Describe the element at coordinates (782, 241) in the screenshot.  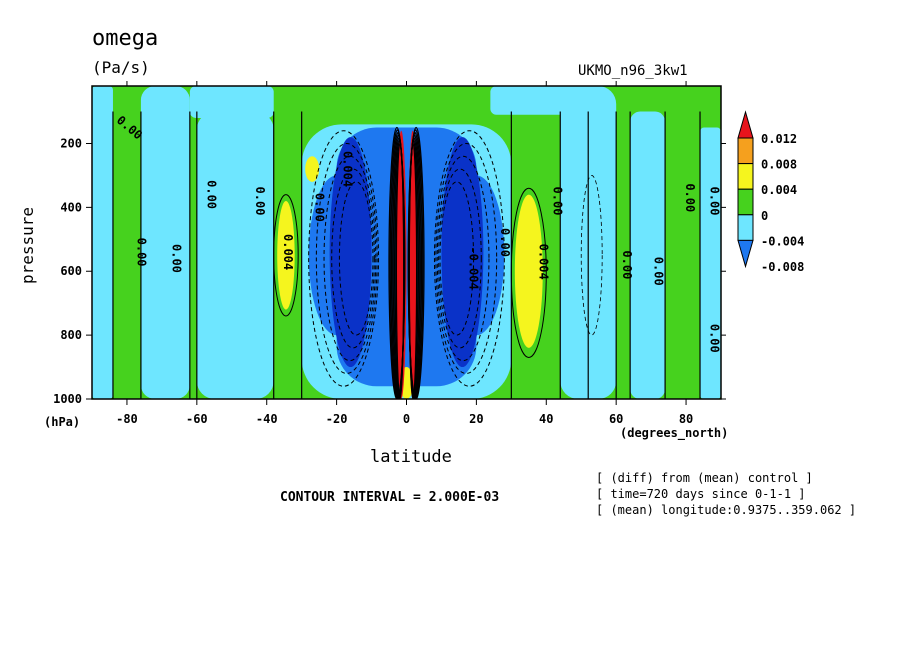
I see `colorbar-label-4: -0.004` at that location.